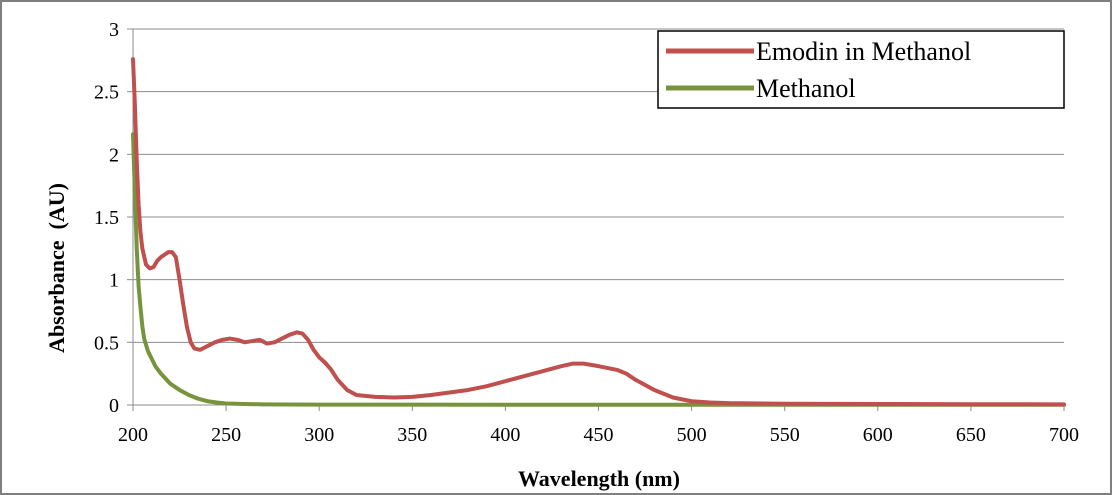 The image size is (1112, 495). I want to click on x-tick-label: 300, so click(319, 435).